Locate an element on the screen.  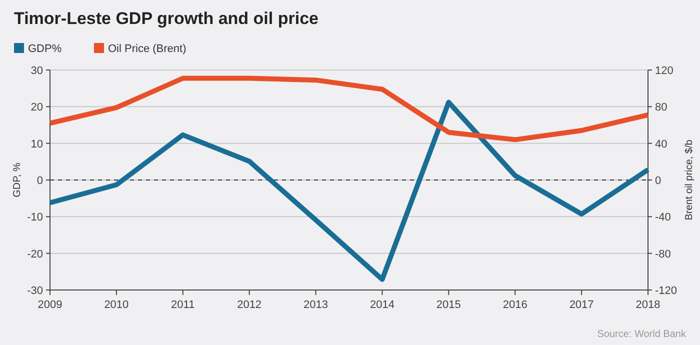
y-tick-label: -10 is located at coordinates (35, 218).